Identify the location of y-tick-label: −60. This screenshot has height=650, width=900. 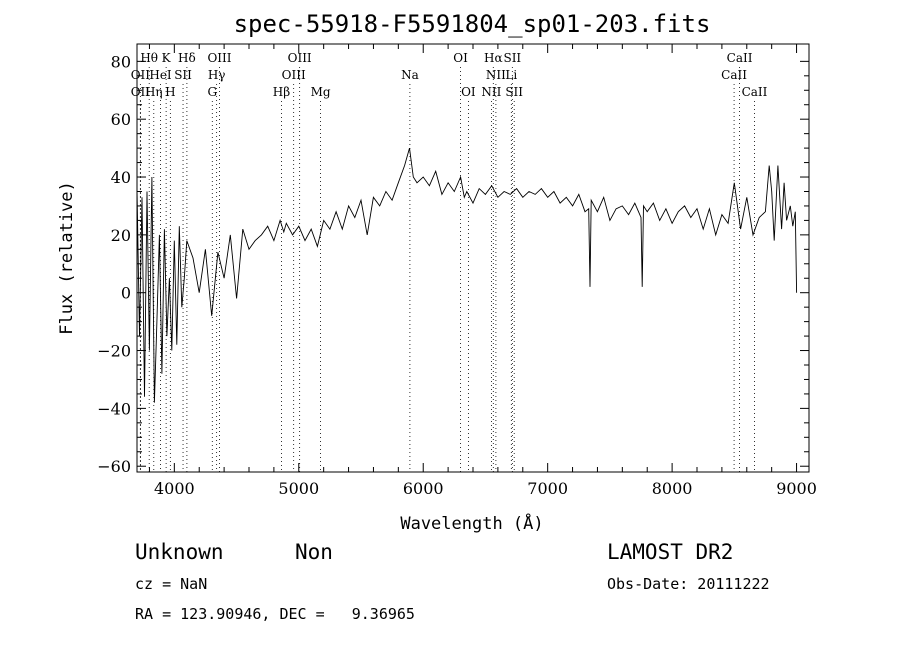
(114, 466).